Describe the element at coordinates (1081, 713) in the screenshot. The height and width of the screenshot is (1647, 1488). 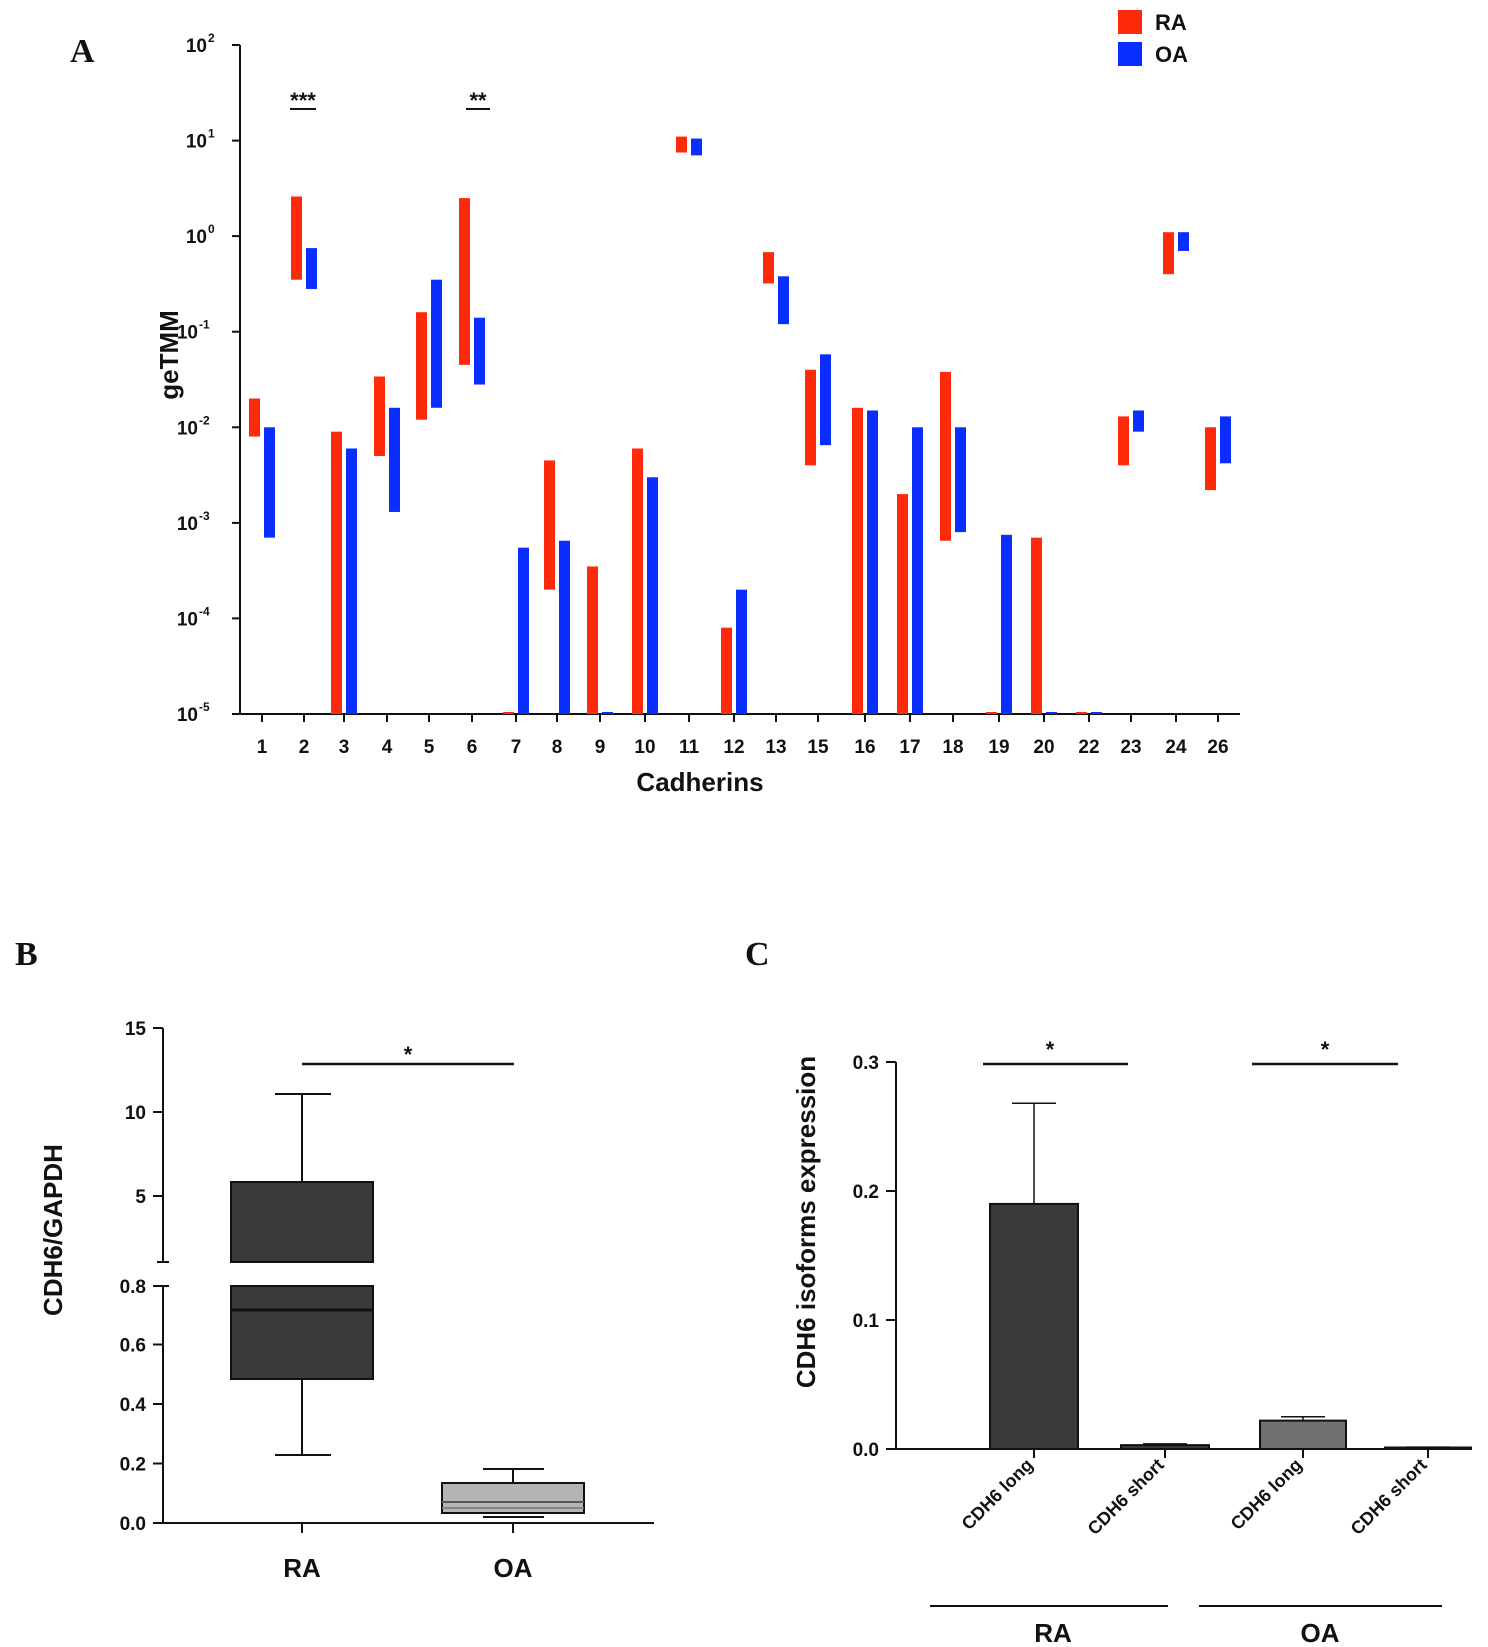
I see `bar-ra-cdh22` at that location.